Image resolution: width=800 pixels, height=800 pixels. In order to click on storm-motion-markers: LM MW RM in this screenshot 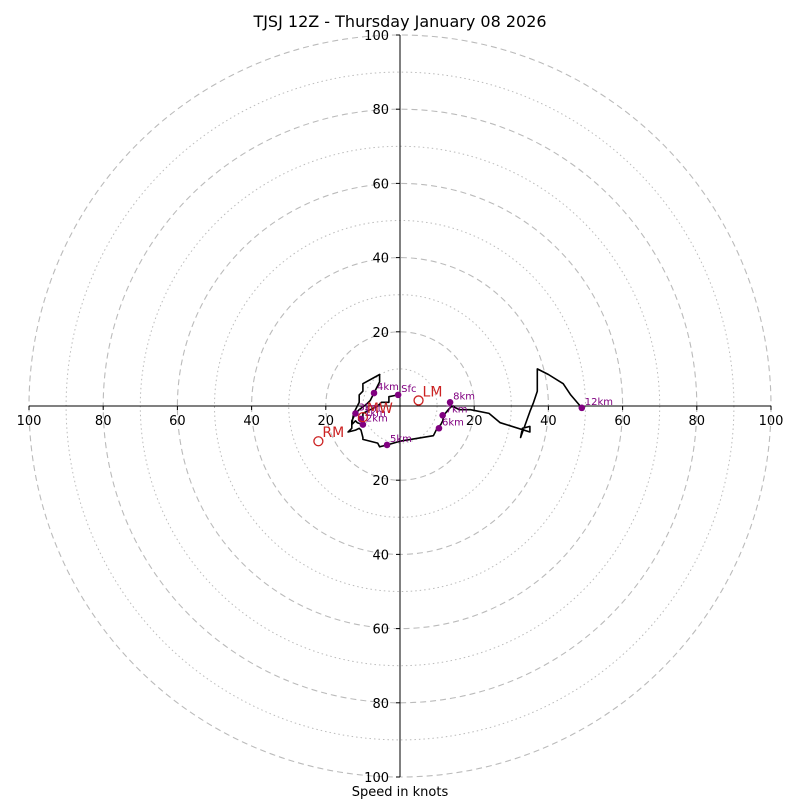, I will do `click(378, 415)`.